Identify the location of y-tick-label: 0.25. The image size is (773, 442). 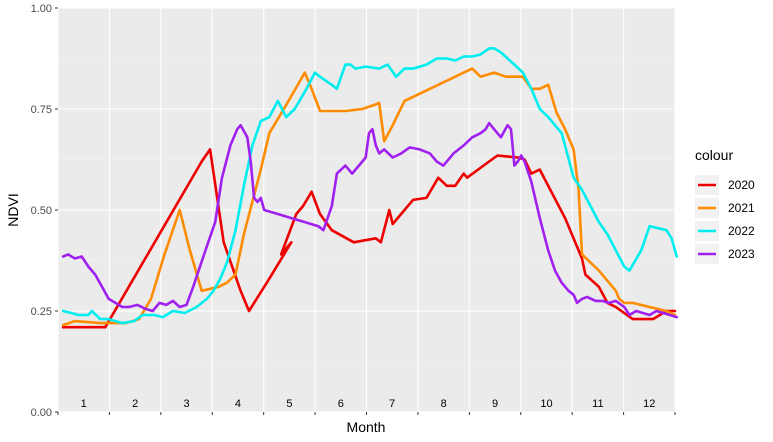
(41, 312).